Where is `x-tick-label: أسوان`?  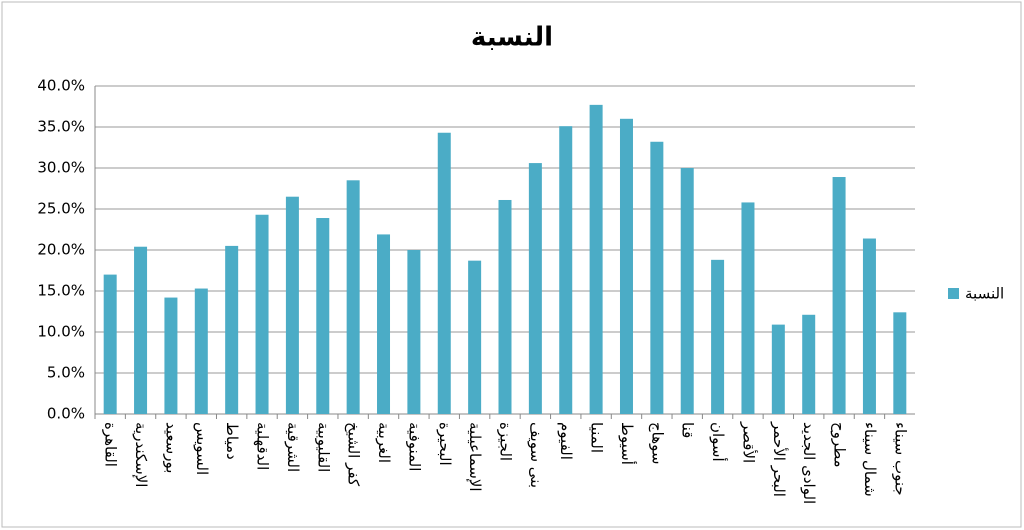 x-tick-label: أسوان is located at coordinates (718, 442).